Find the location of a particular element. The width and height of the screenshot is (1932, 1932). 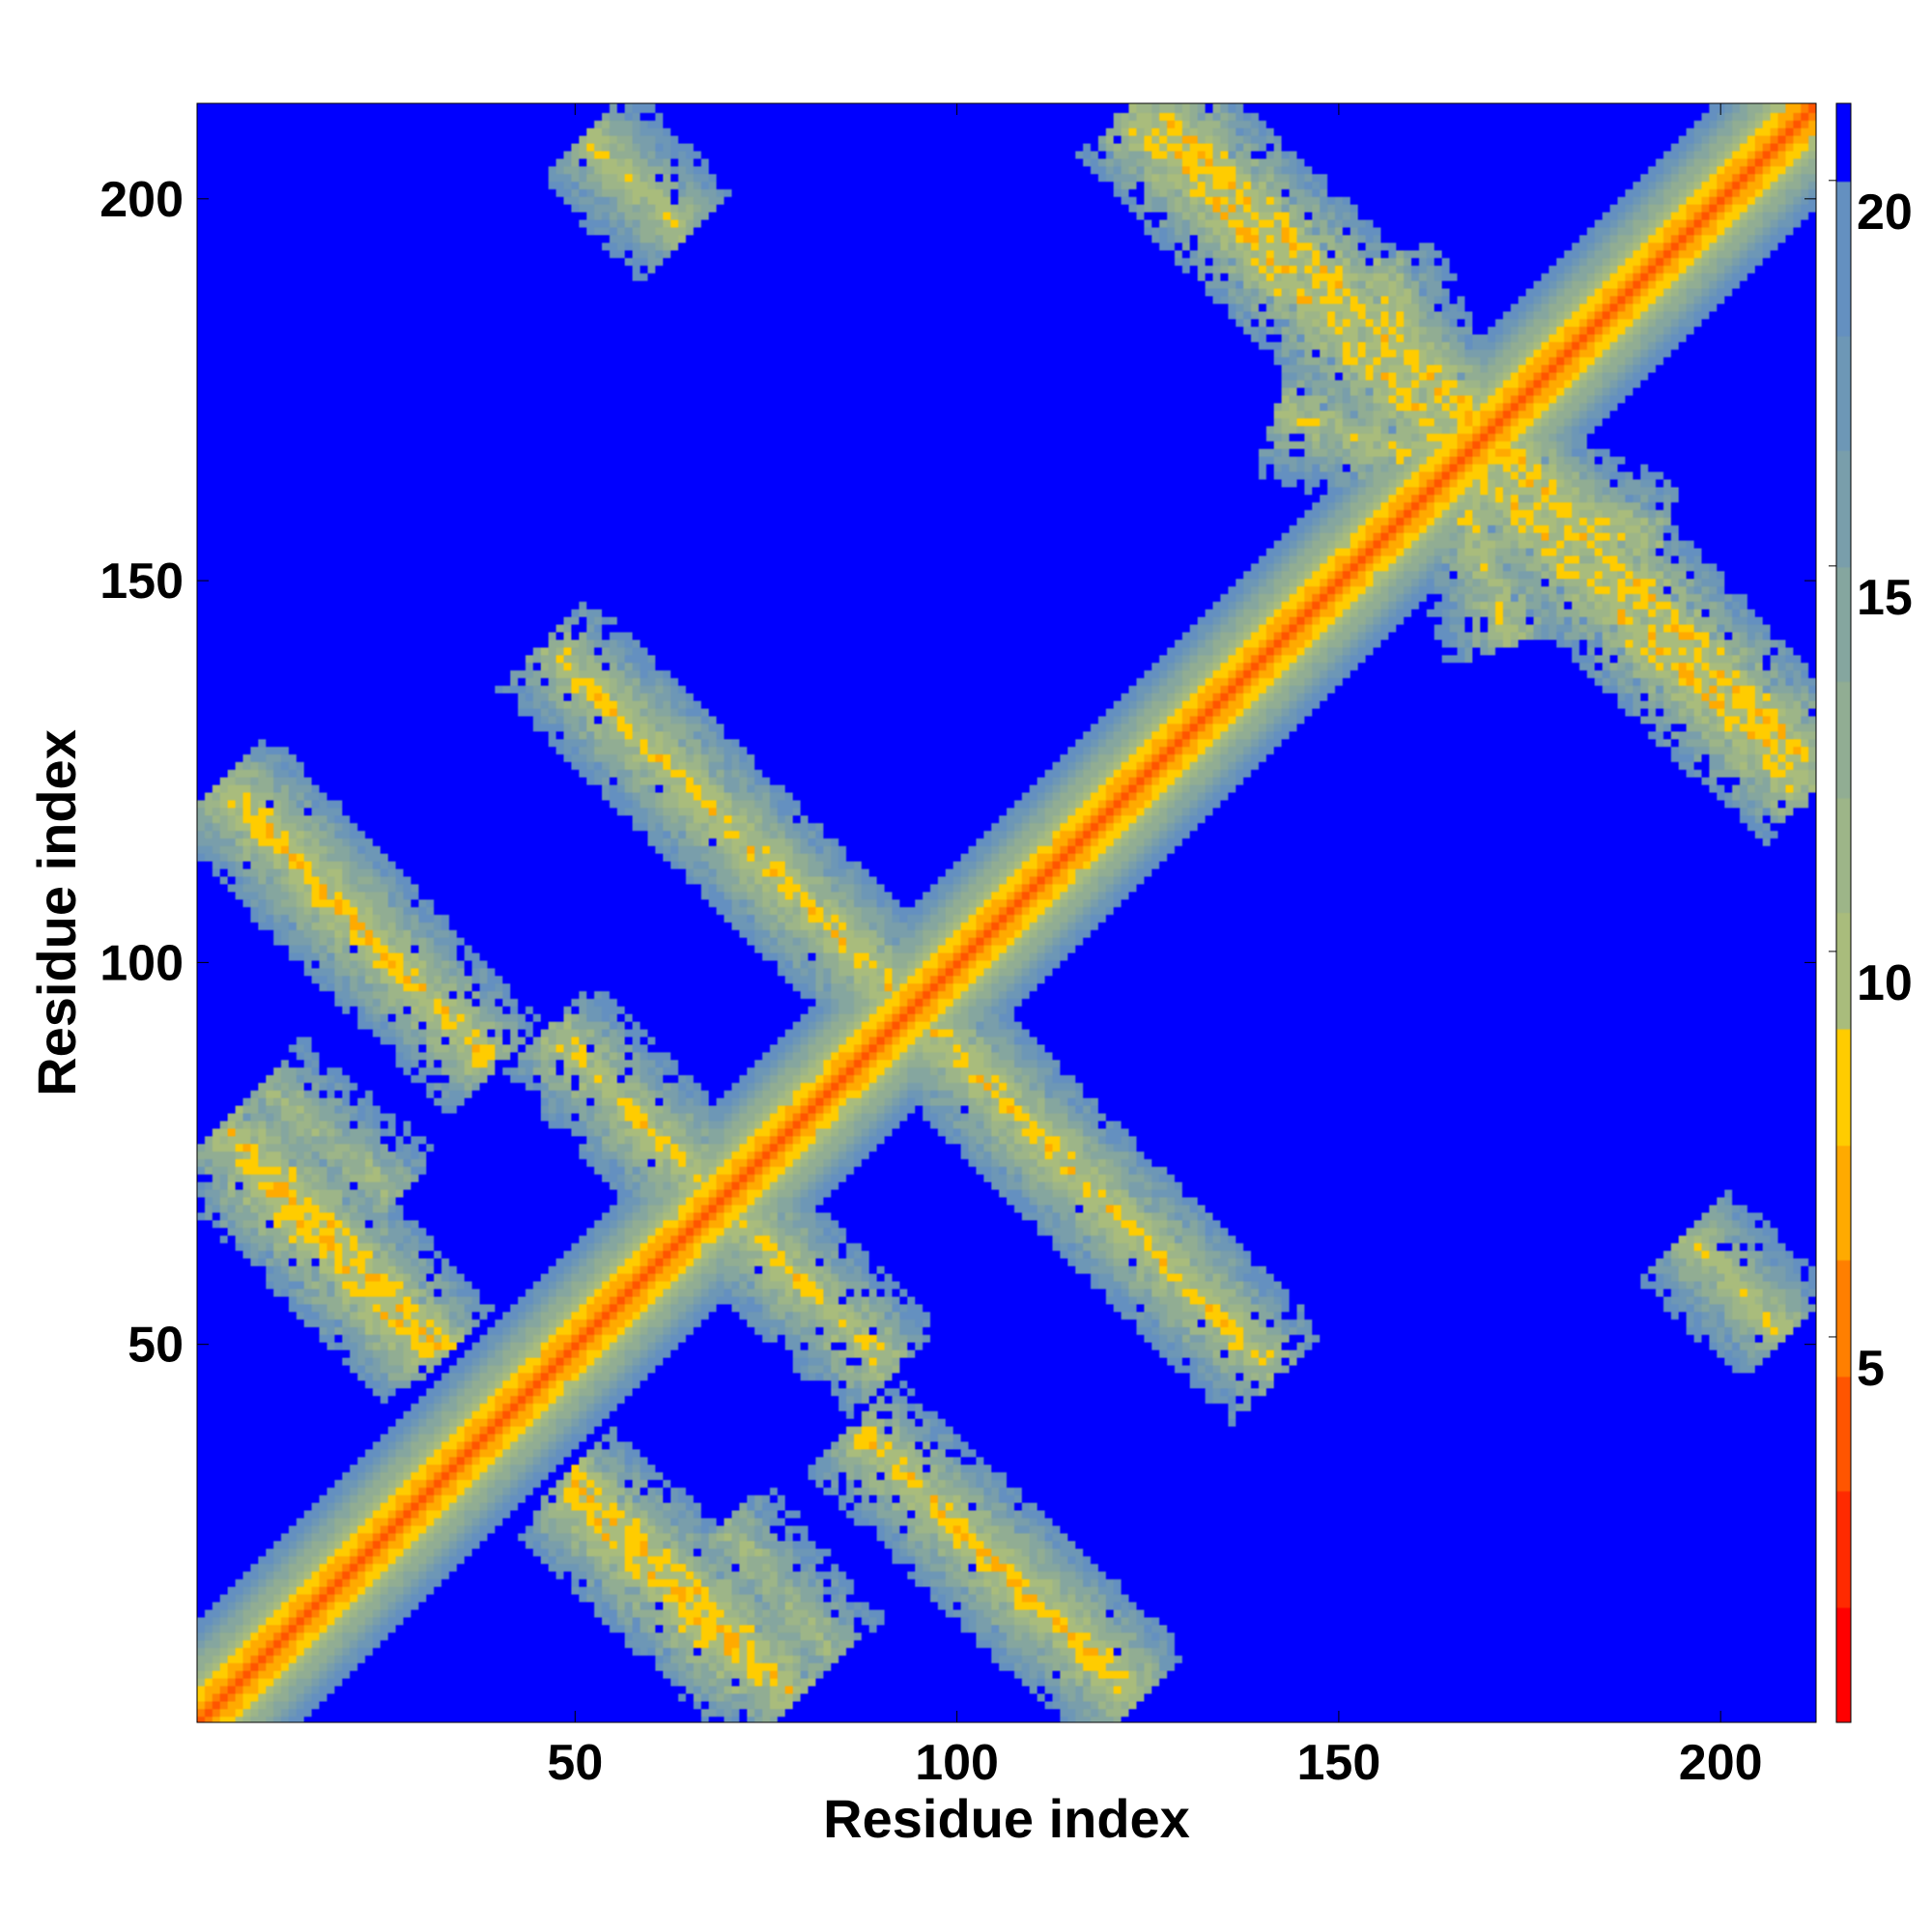

y-tick-label: 200 is located at coordinates (141, 200).